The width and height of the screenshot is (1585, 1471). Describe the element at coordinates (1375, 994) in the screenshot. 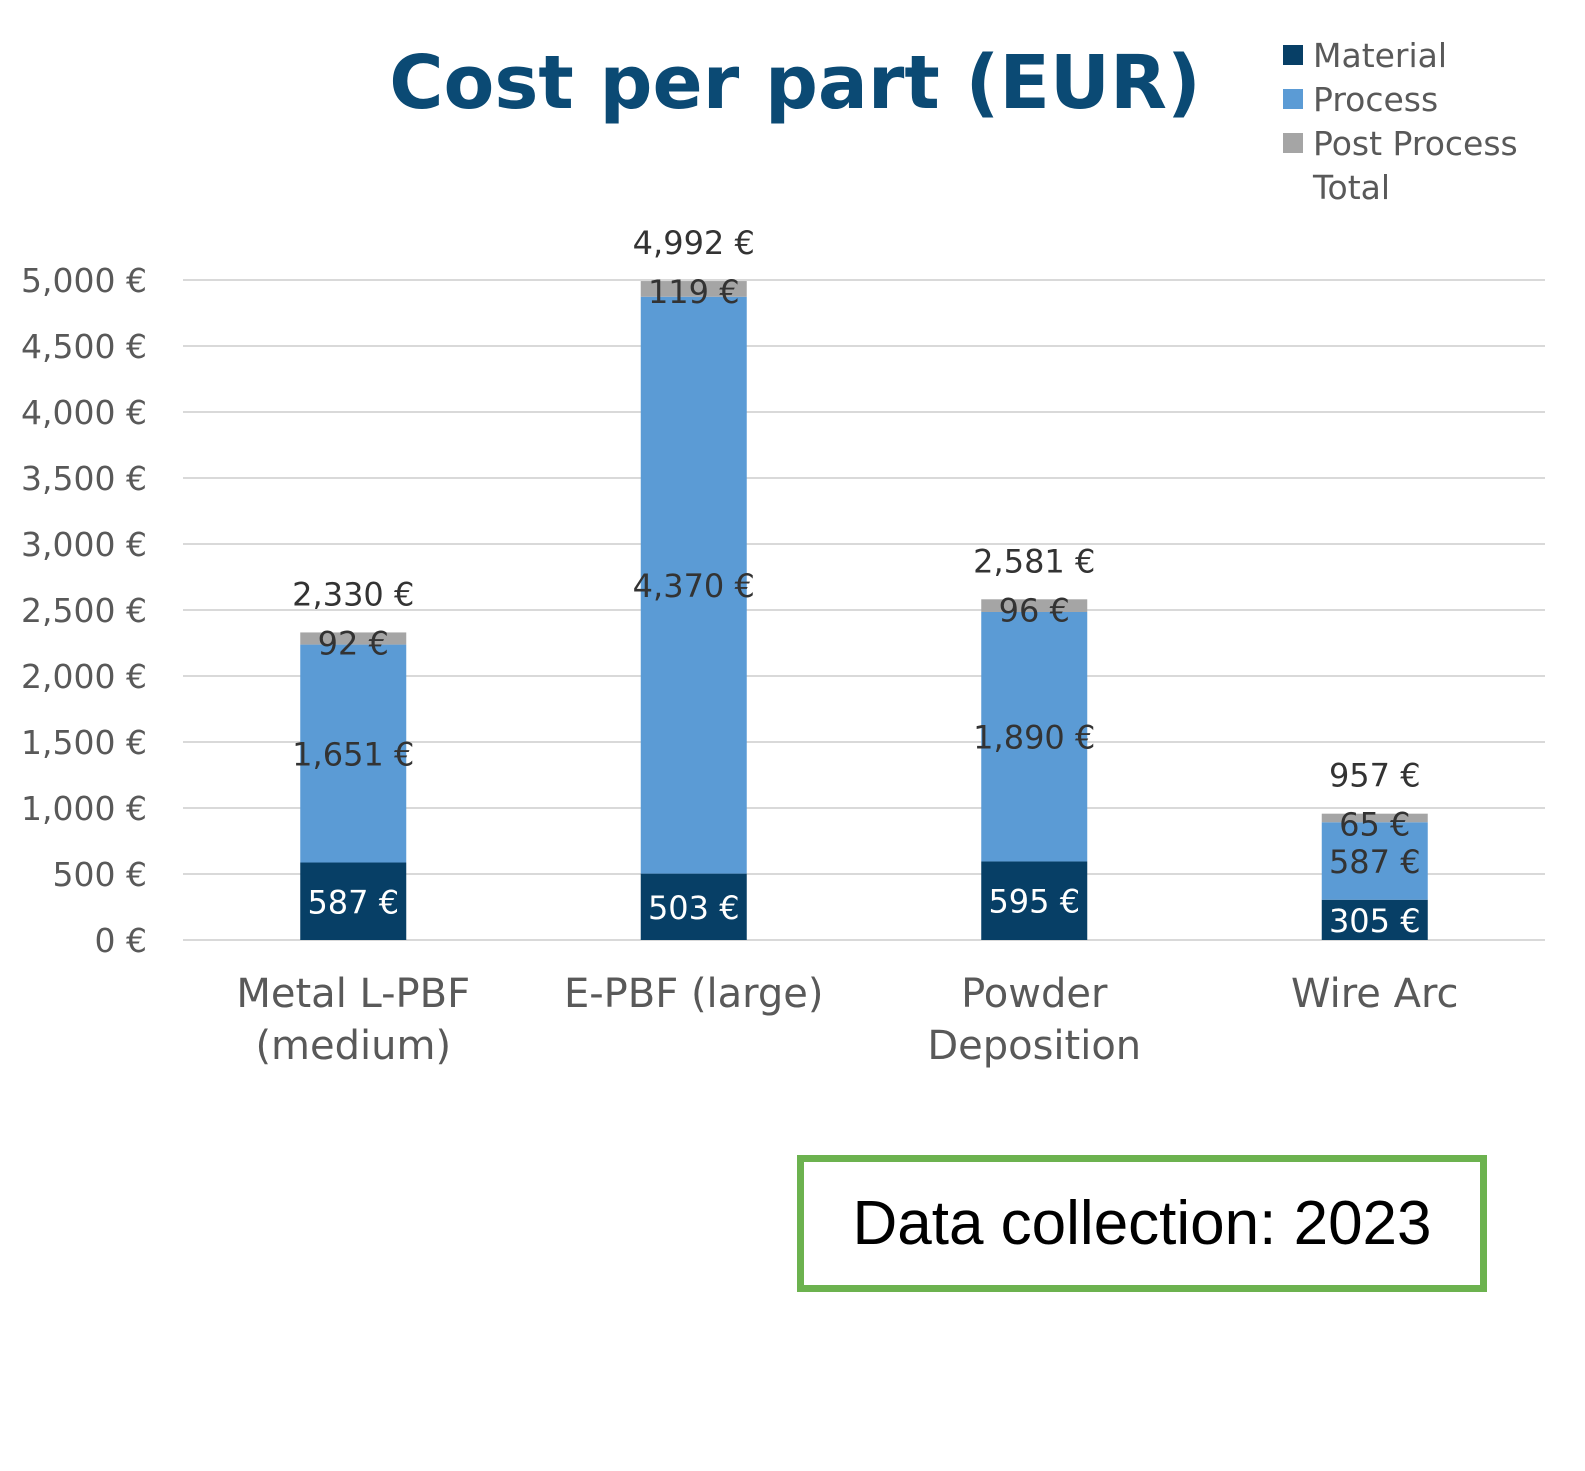

I see `x-tick-label: Wire Arc` at that location.